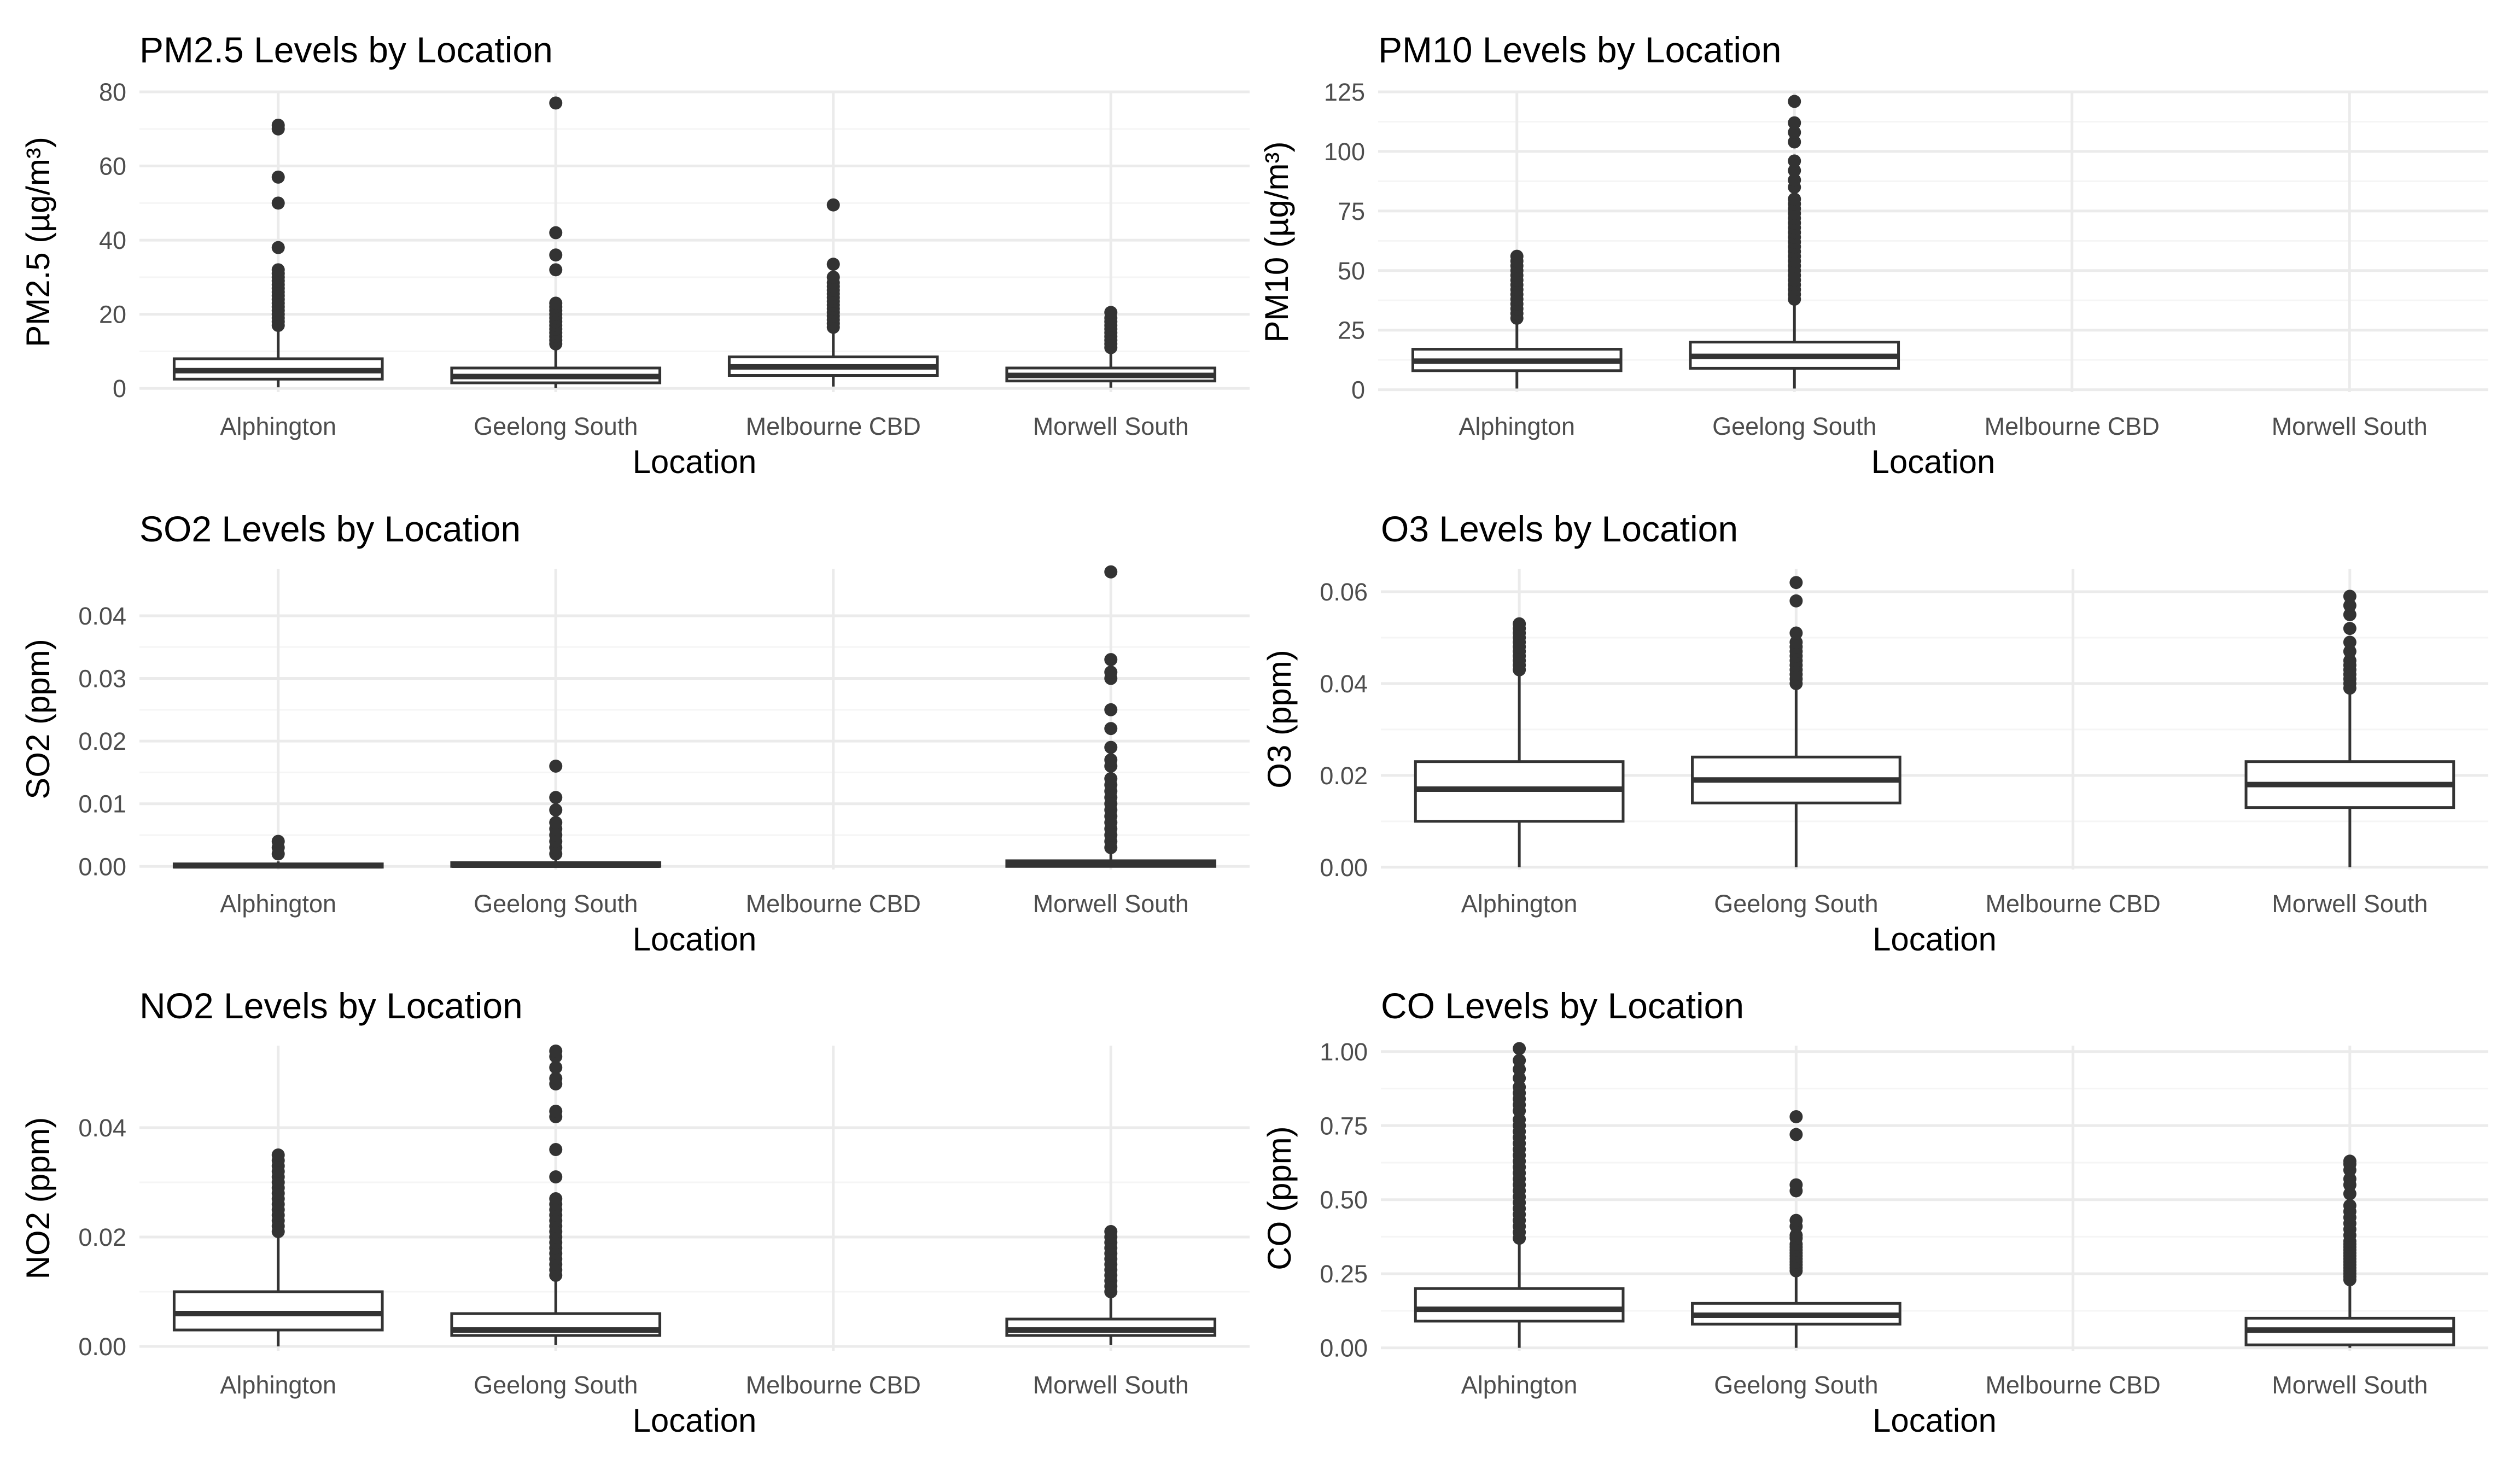  What do you see at coordinates (1579, 50) in the screenshot?
I see `panel-title: PM10 Levels by Location` at bounding box center [1579, 50].